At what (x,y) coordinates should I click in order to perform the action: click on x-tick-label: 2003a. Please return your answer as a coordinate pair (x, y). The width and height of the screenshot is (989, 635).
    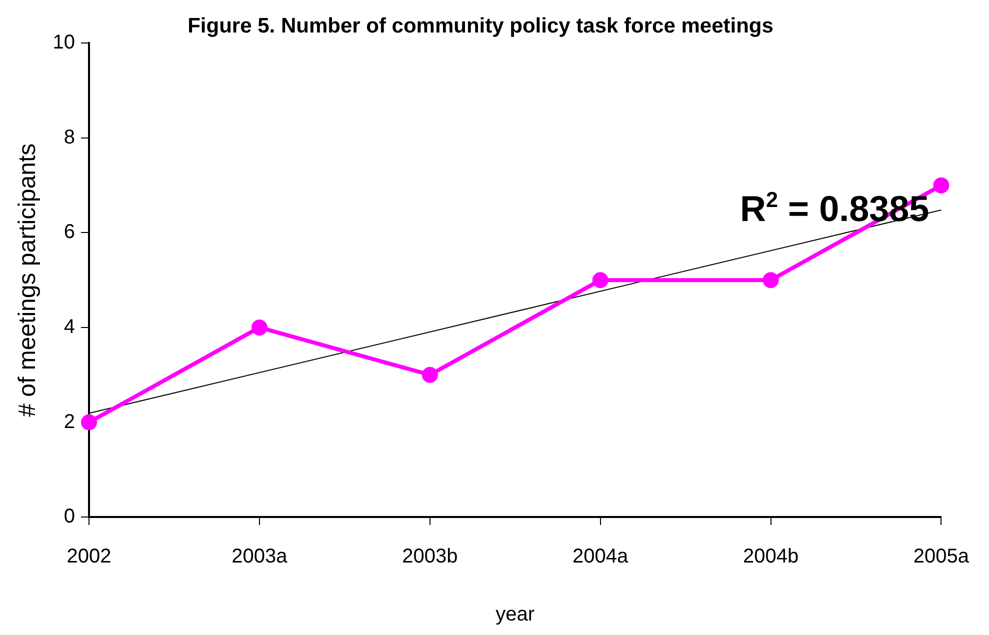
    Looking at the image, I should click on (260, 557).